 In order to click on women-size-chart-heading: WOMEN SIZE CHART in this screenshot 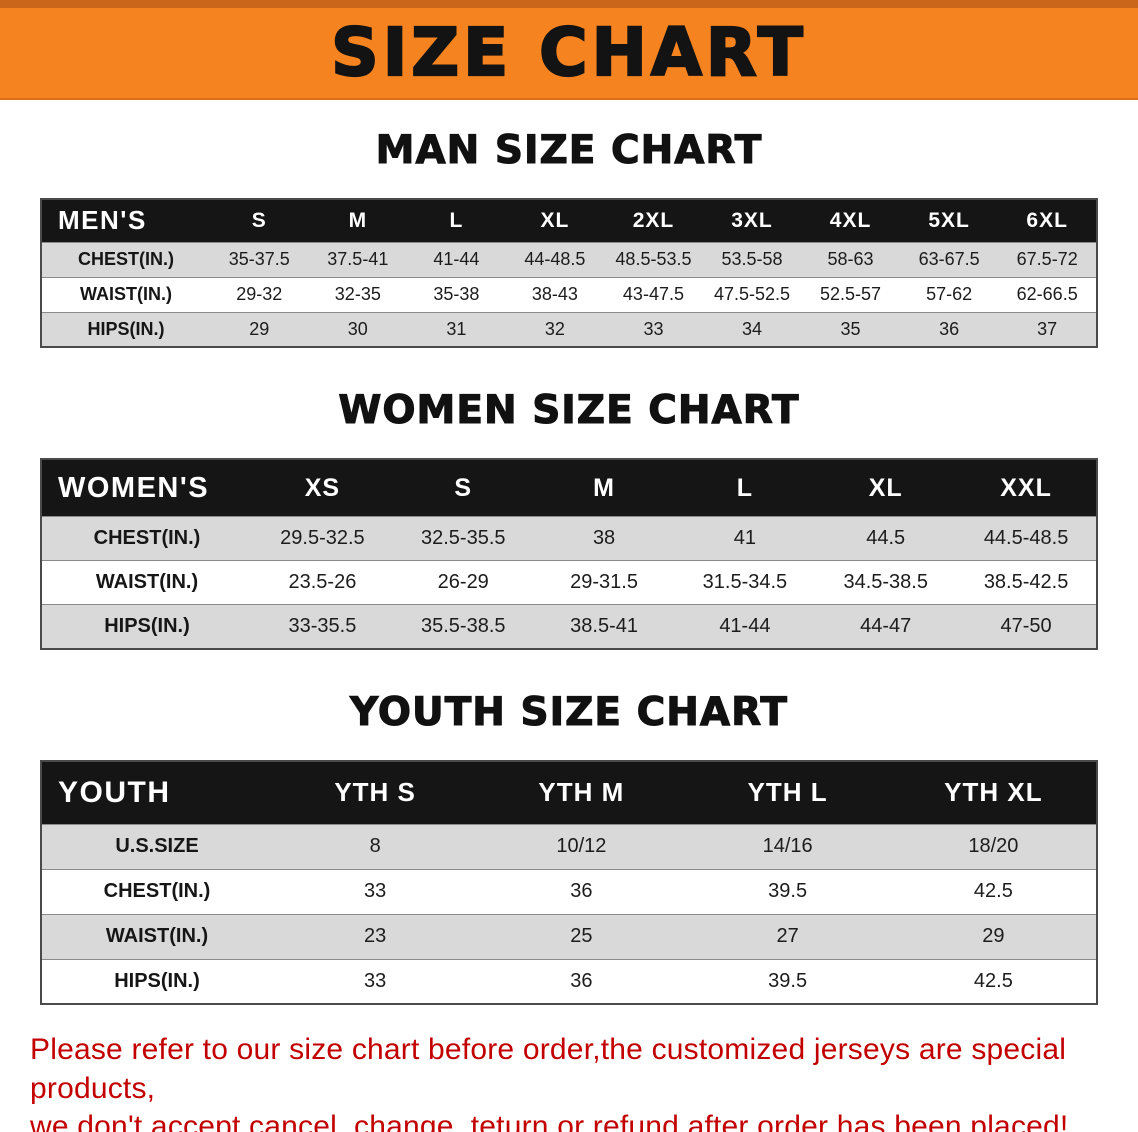, I will do `click(569, 411)`.